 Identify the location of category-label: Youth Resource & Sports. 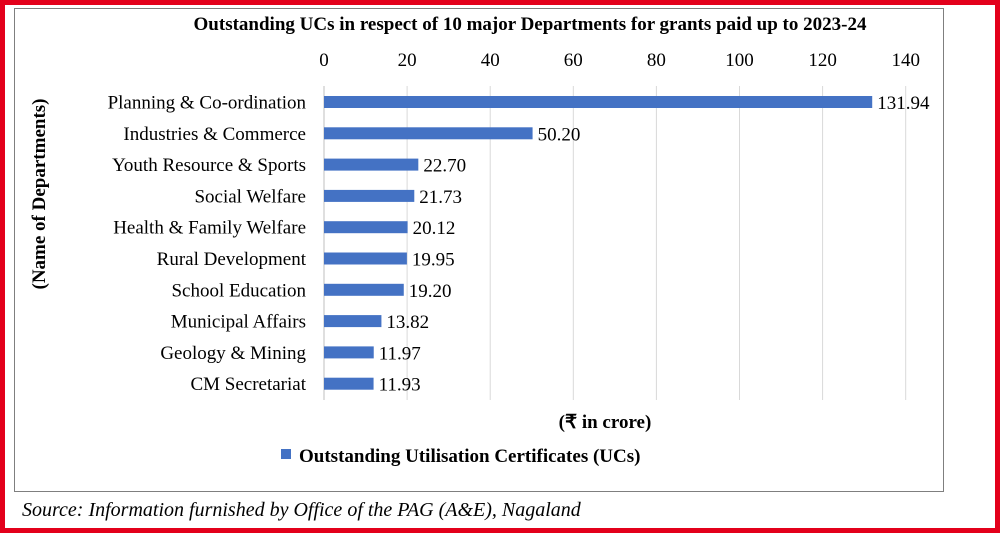
(209, 165).